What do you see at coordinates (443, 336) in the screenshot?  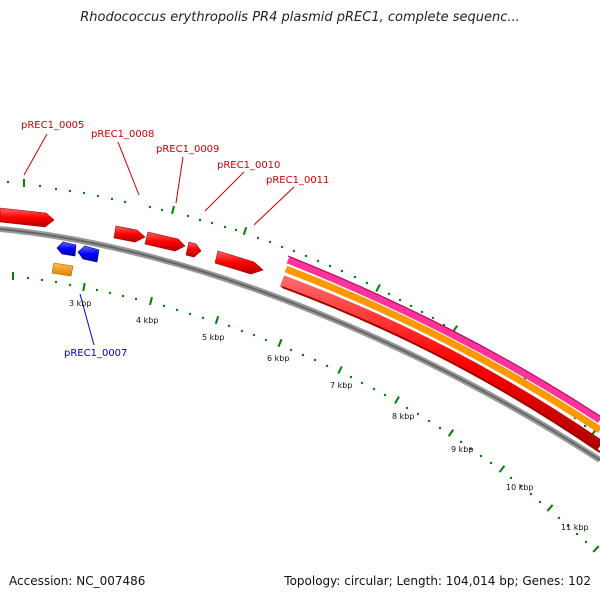 I see `pink-feature-band-outline` at bounding box center [443, 336].